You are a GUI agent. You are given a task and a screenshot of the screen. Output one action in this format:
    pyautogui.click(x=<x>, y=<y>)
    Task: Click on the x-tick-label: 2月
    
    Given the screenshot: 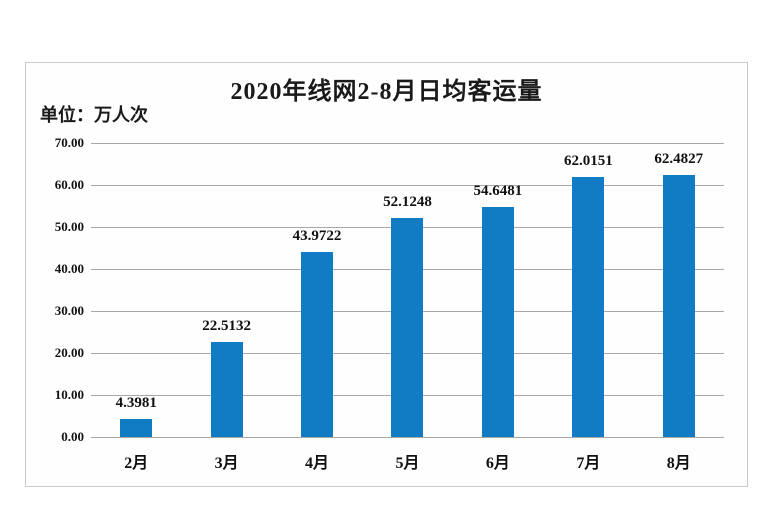 What is the action you would take?
    pyautogui.click(x=136, y=463)
    